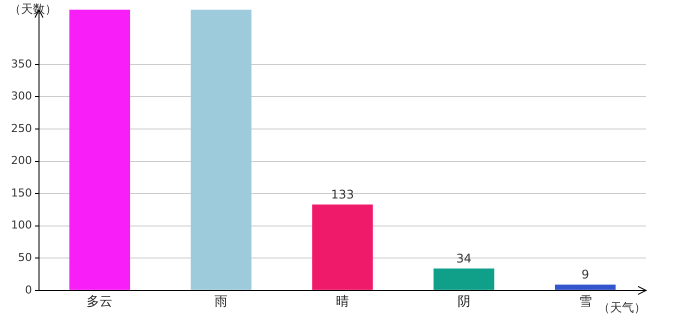 The image size is (680, 320). What do you see at coordinates (21, 128) in the screenshot?
I see `y-tick-label: 250` at bounding box center [21, 128].